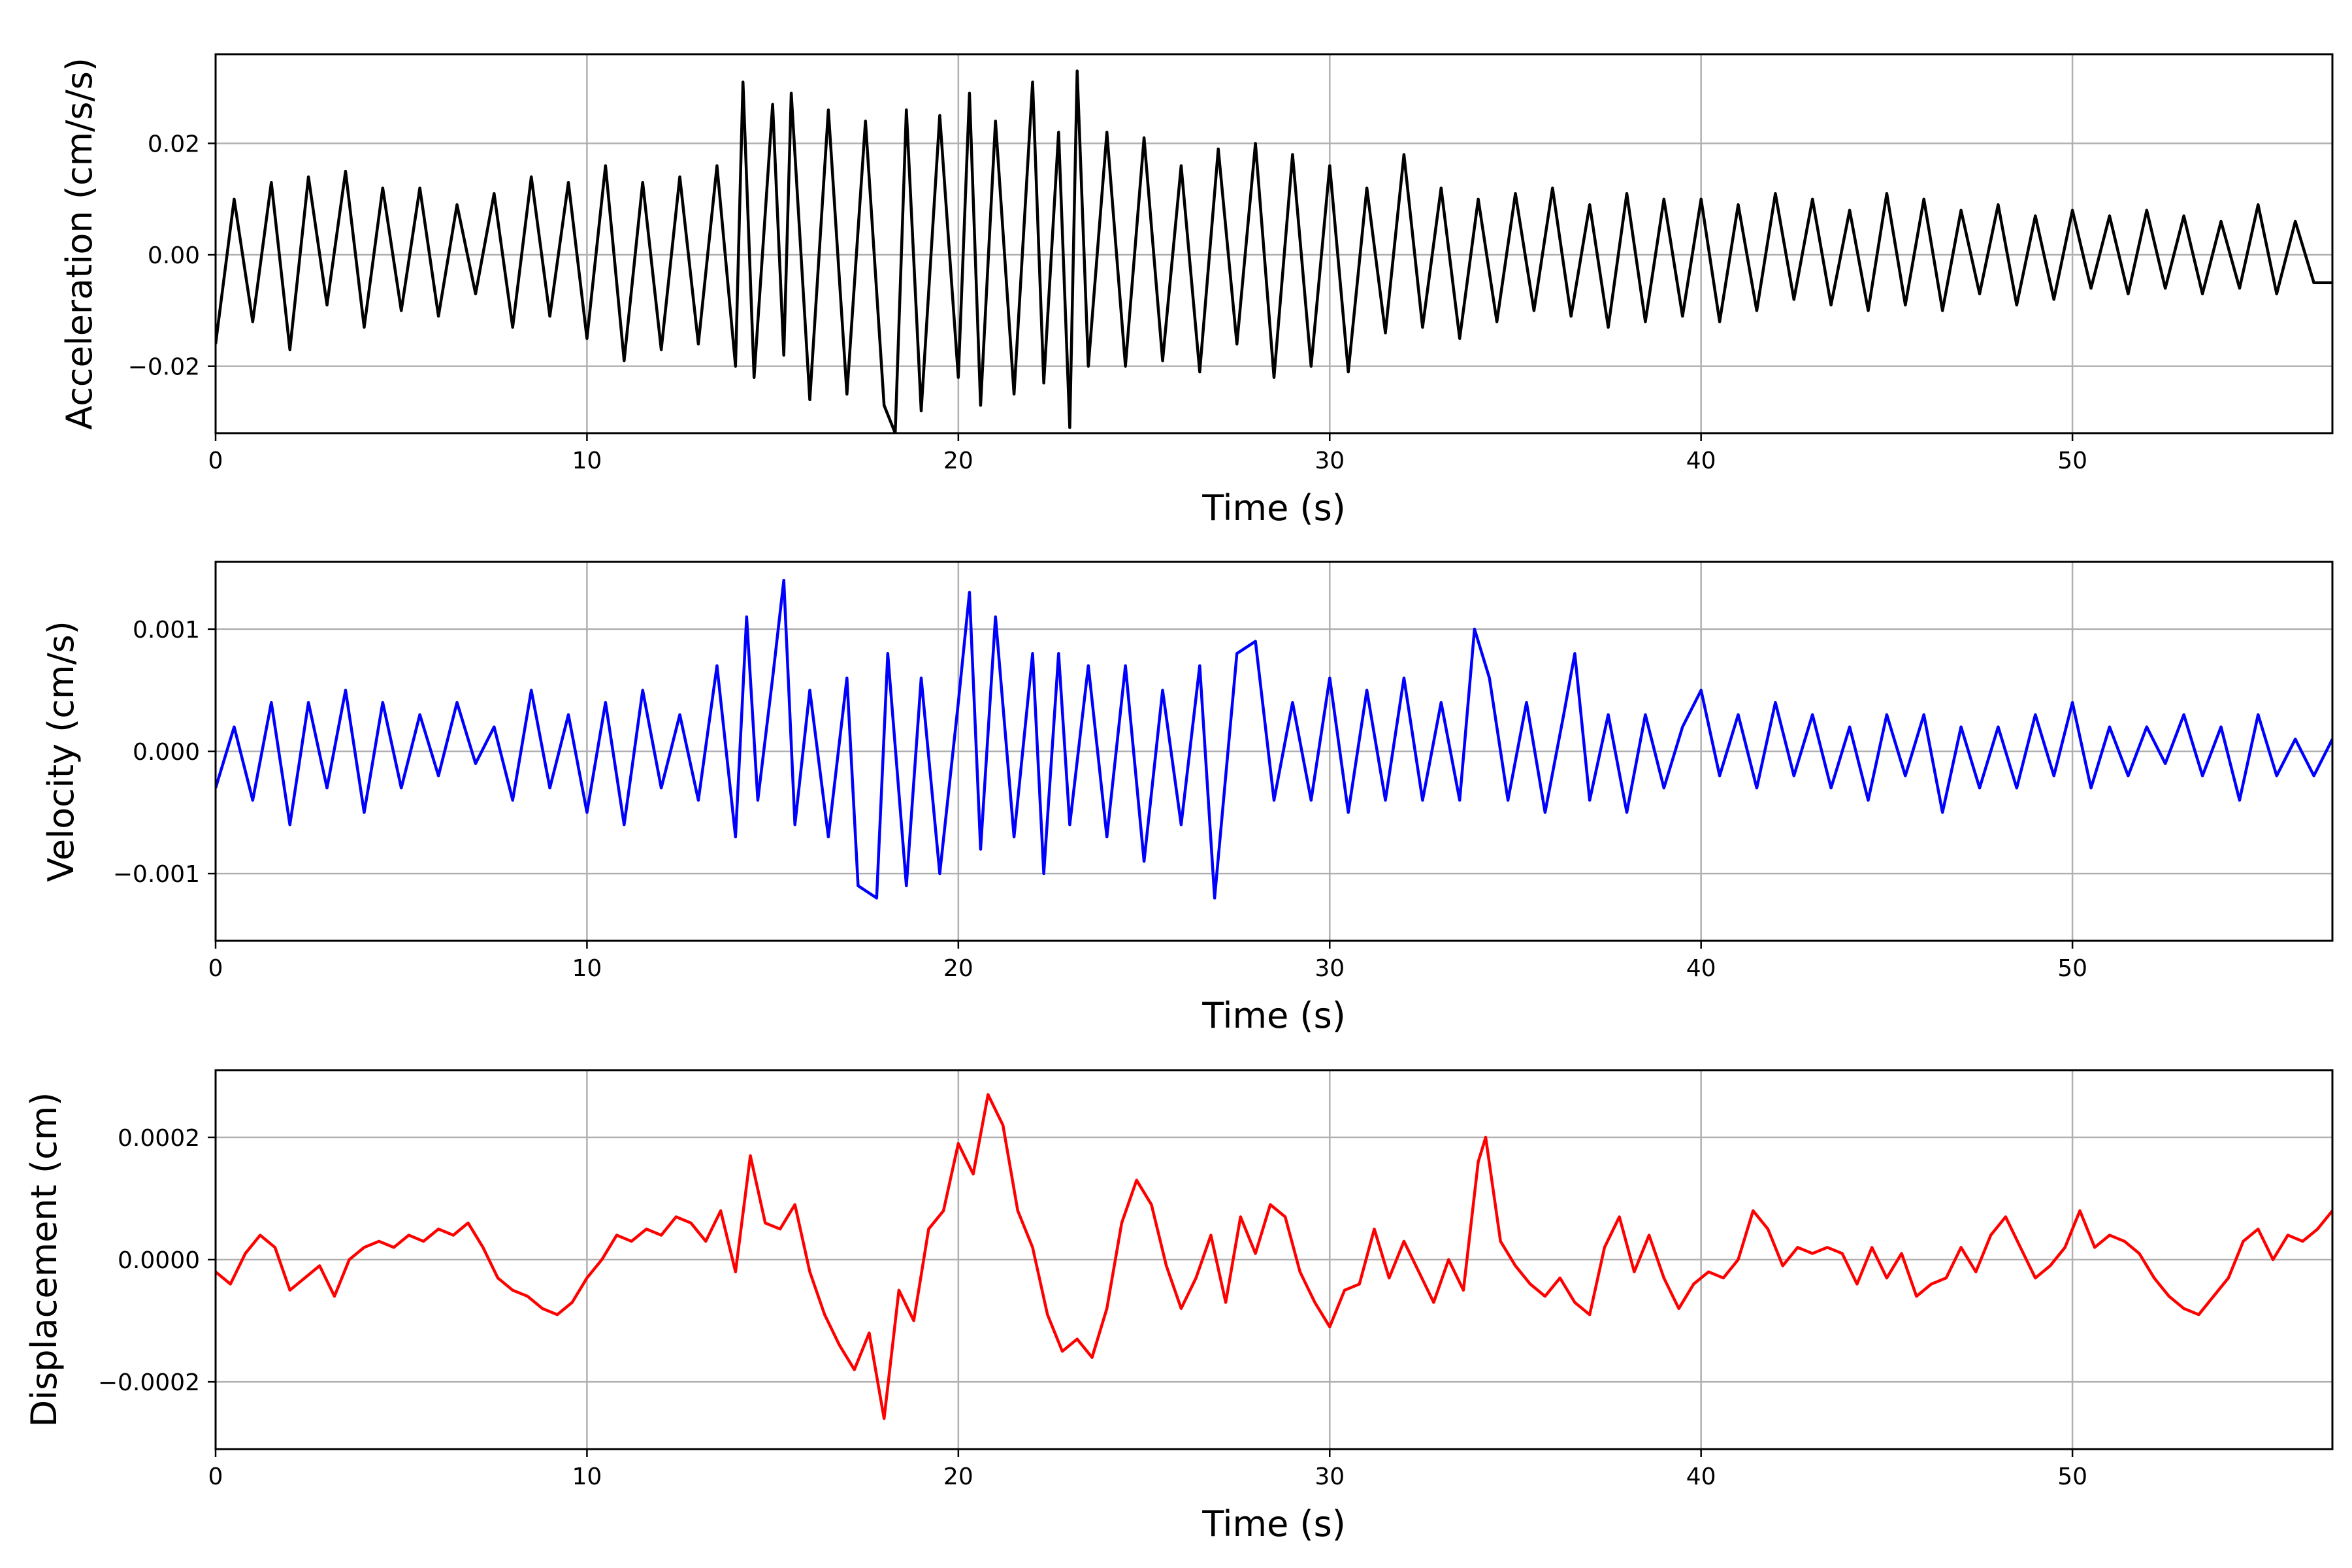 The width and height of the screenshot is (2352, 1568). I want to click on displacement-x-tick-label: 0, so click(215, 1476).